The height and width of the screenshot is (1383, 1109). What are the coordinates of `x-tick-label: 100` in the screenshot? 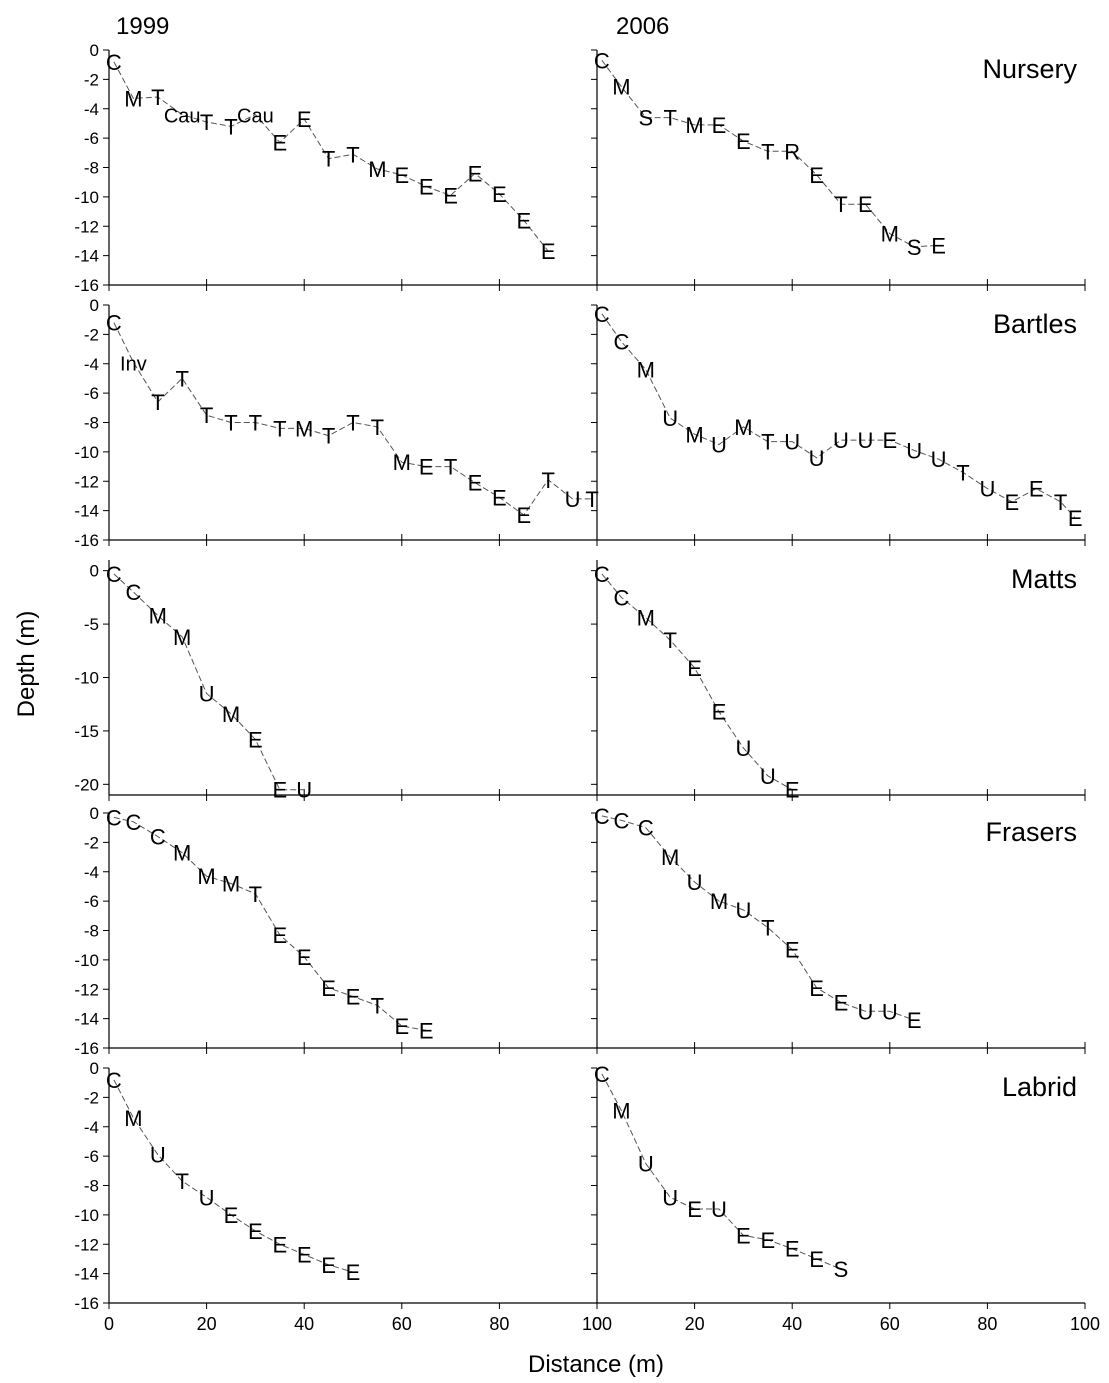 It's located at (1085, 1324).